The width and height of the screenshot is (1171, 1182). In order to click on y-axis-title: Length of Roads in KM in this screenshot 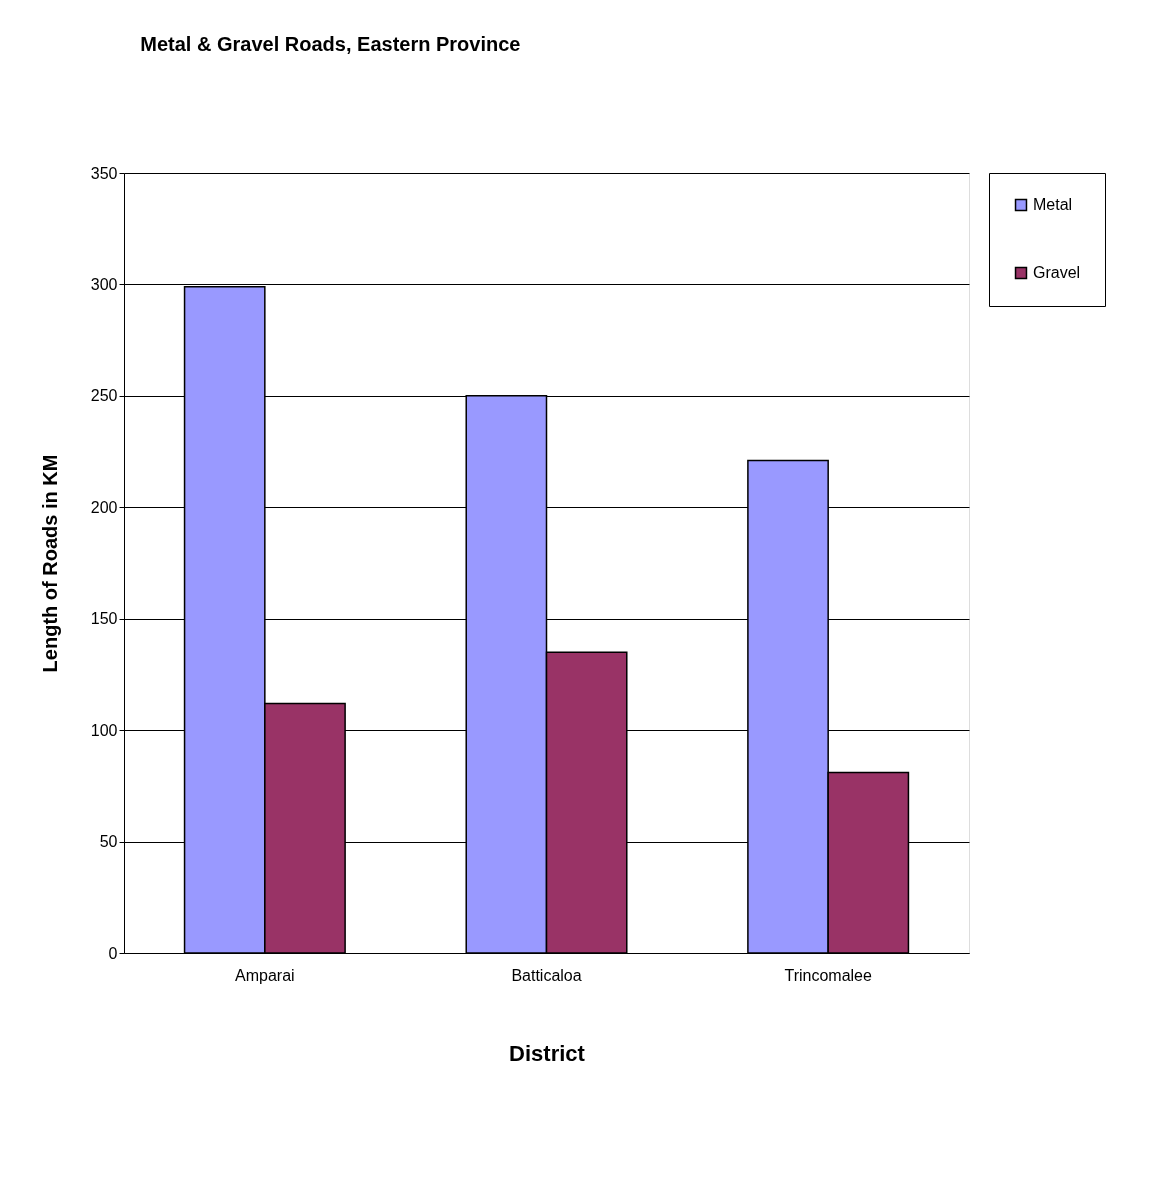, I will do `click(49, 563)`.